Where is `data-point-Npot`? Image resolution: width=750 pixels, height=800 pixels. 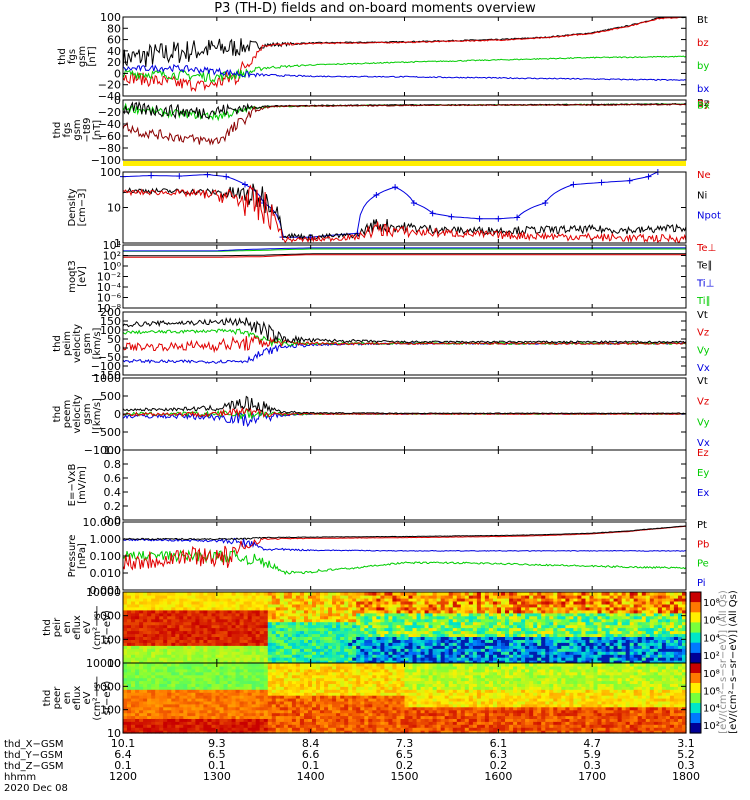 data-point-Npot is located at coordinates (395, 187).